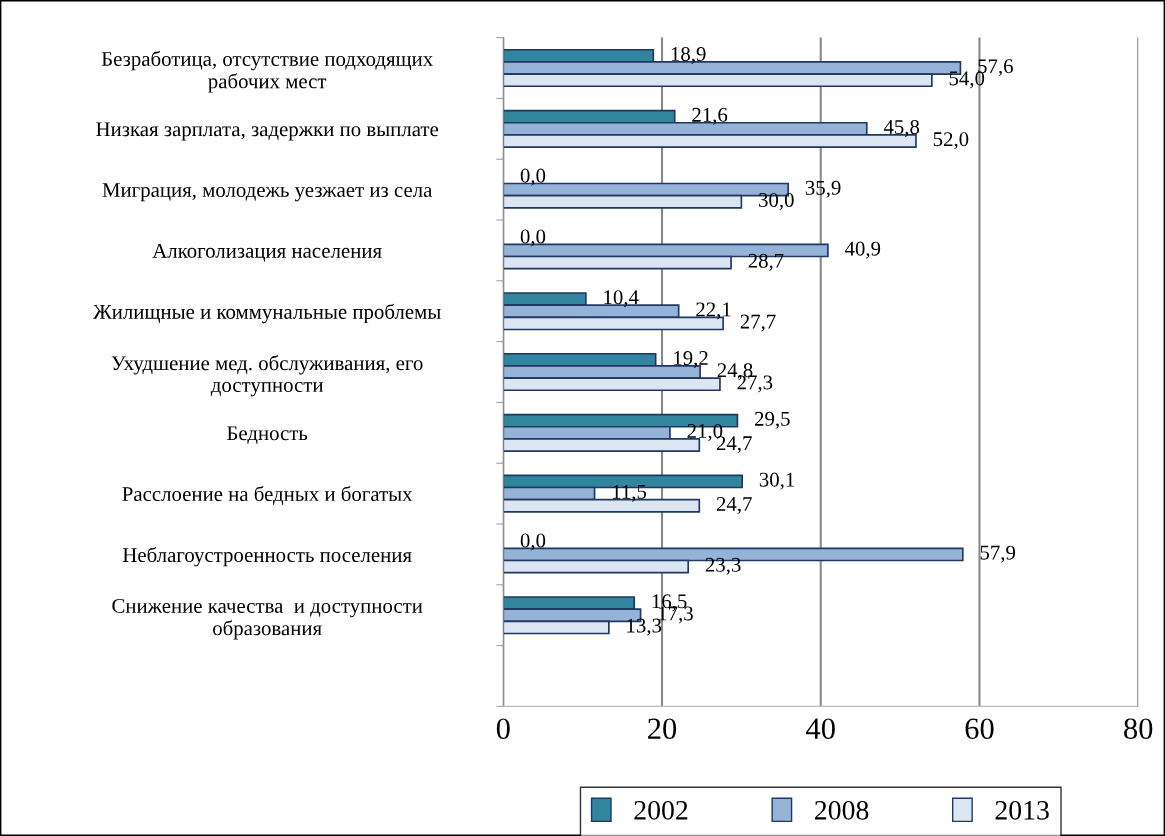 The height and width of the screenshot is (836, 1165). What do you see at coordinates (691, 360) in the screenshot?
I see `data-label: 19,2` at bounding box center [691, 360].